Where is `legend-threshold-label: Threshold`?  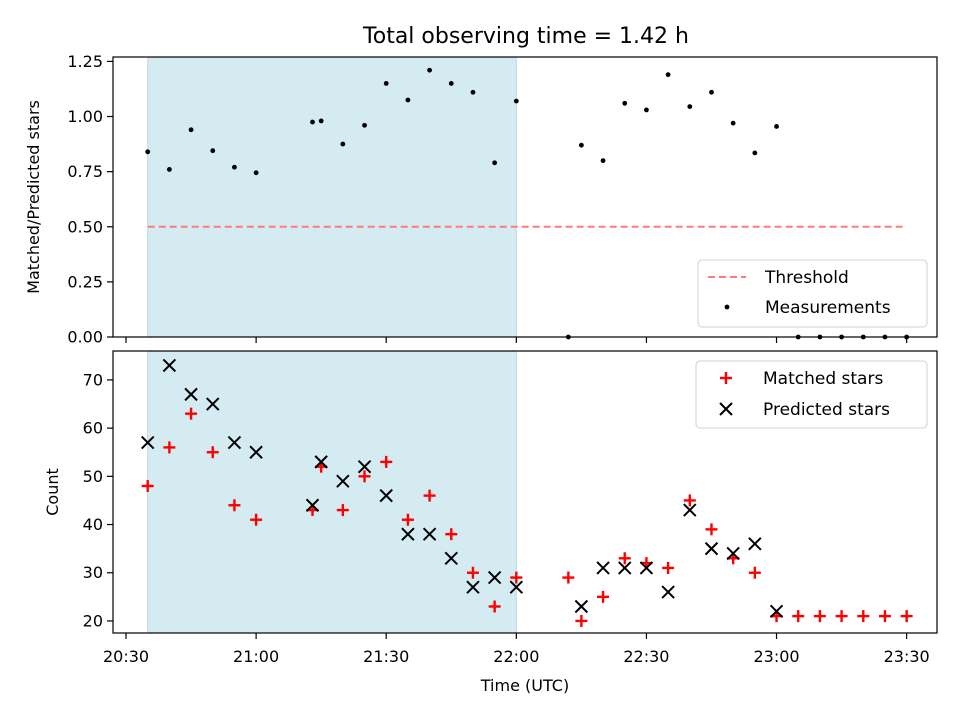 legend-threshold-label: Threshold is located at coordinates (806, 278).